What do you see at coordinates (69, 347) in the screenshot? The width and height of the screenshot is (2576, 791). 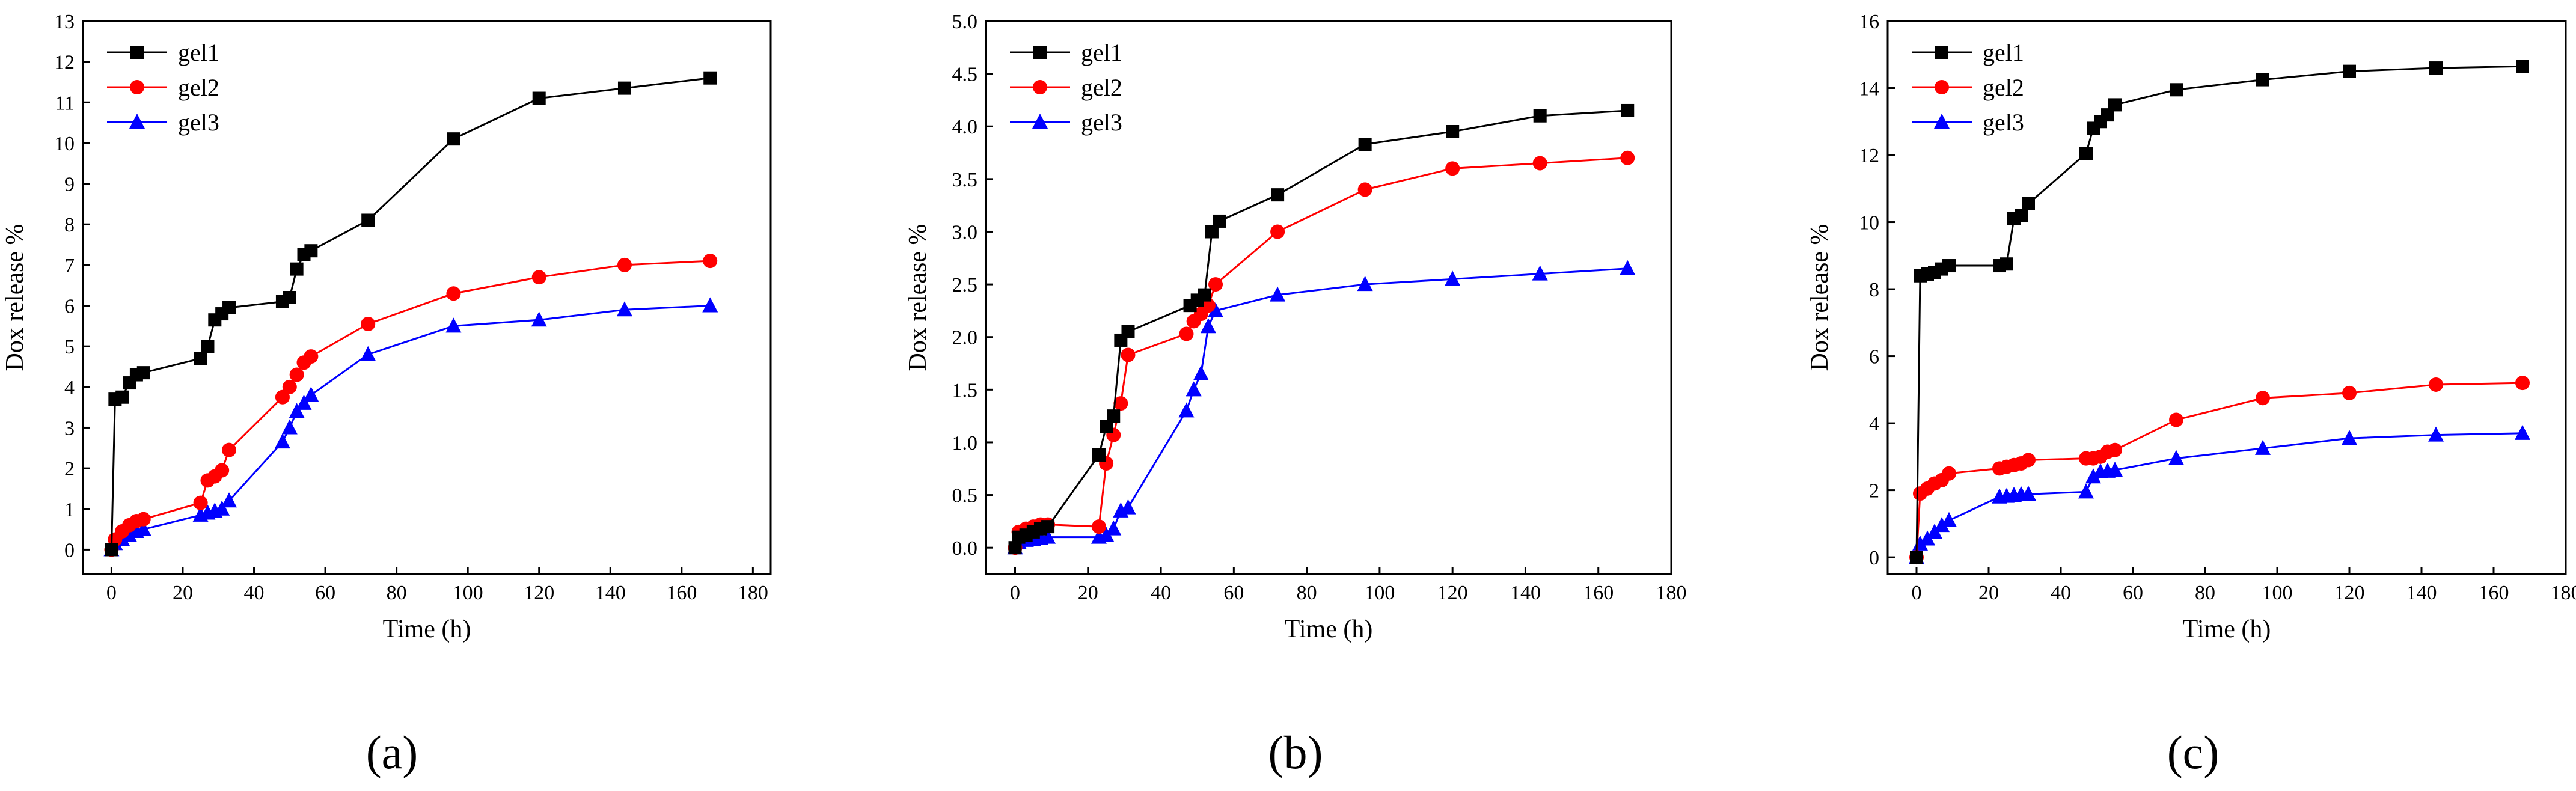 I see `y-tick-label: 5` at bounding box center [69, 347].